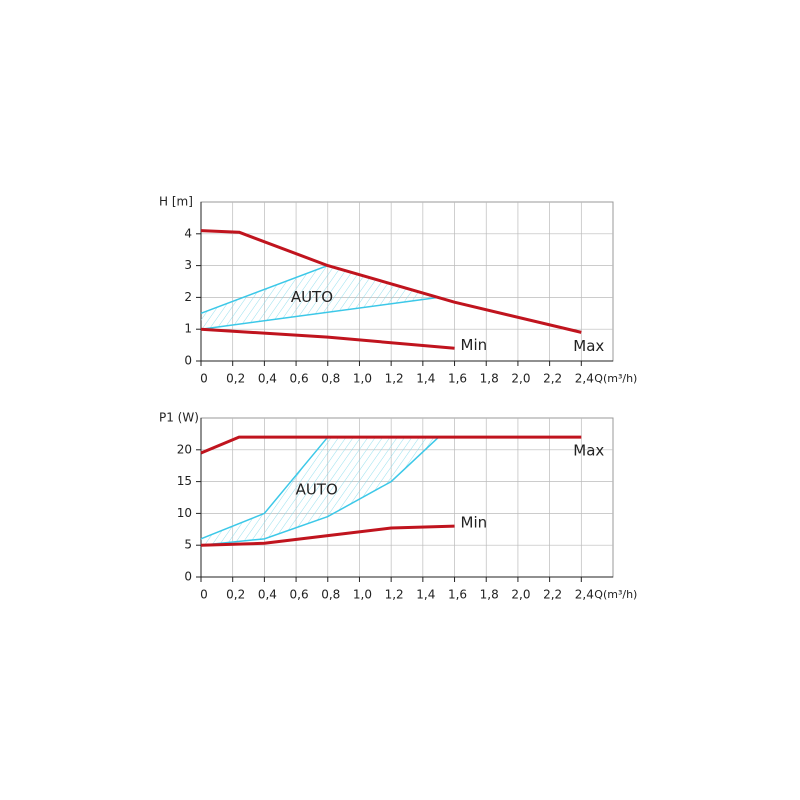 The image size is (800, 800). Describe the element at coordinates (176, 202) in the screenshot. I see `y-axis-label: H [m]` at that location.